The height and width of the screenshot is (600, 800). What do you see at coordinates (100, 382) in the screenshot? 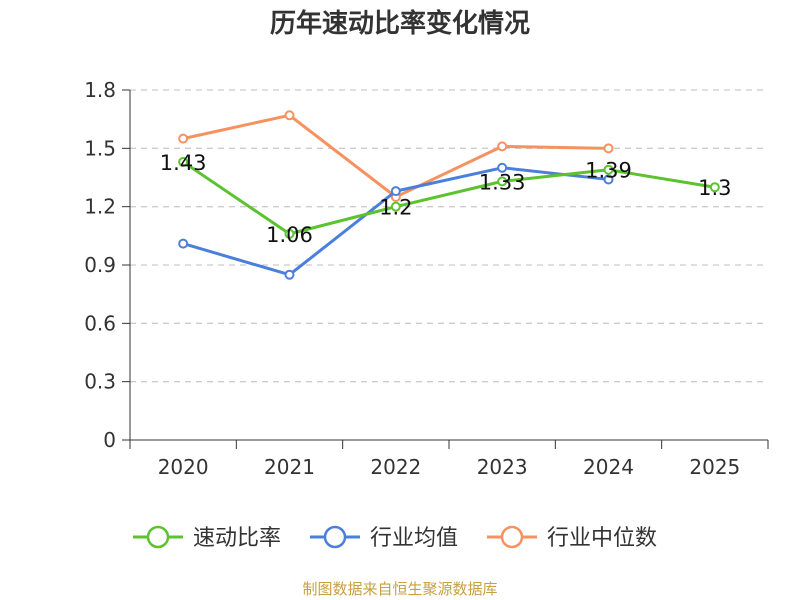
I see `y-tick-label: 0.3` at bounding box center [100, 382].